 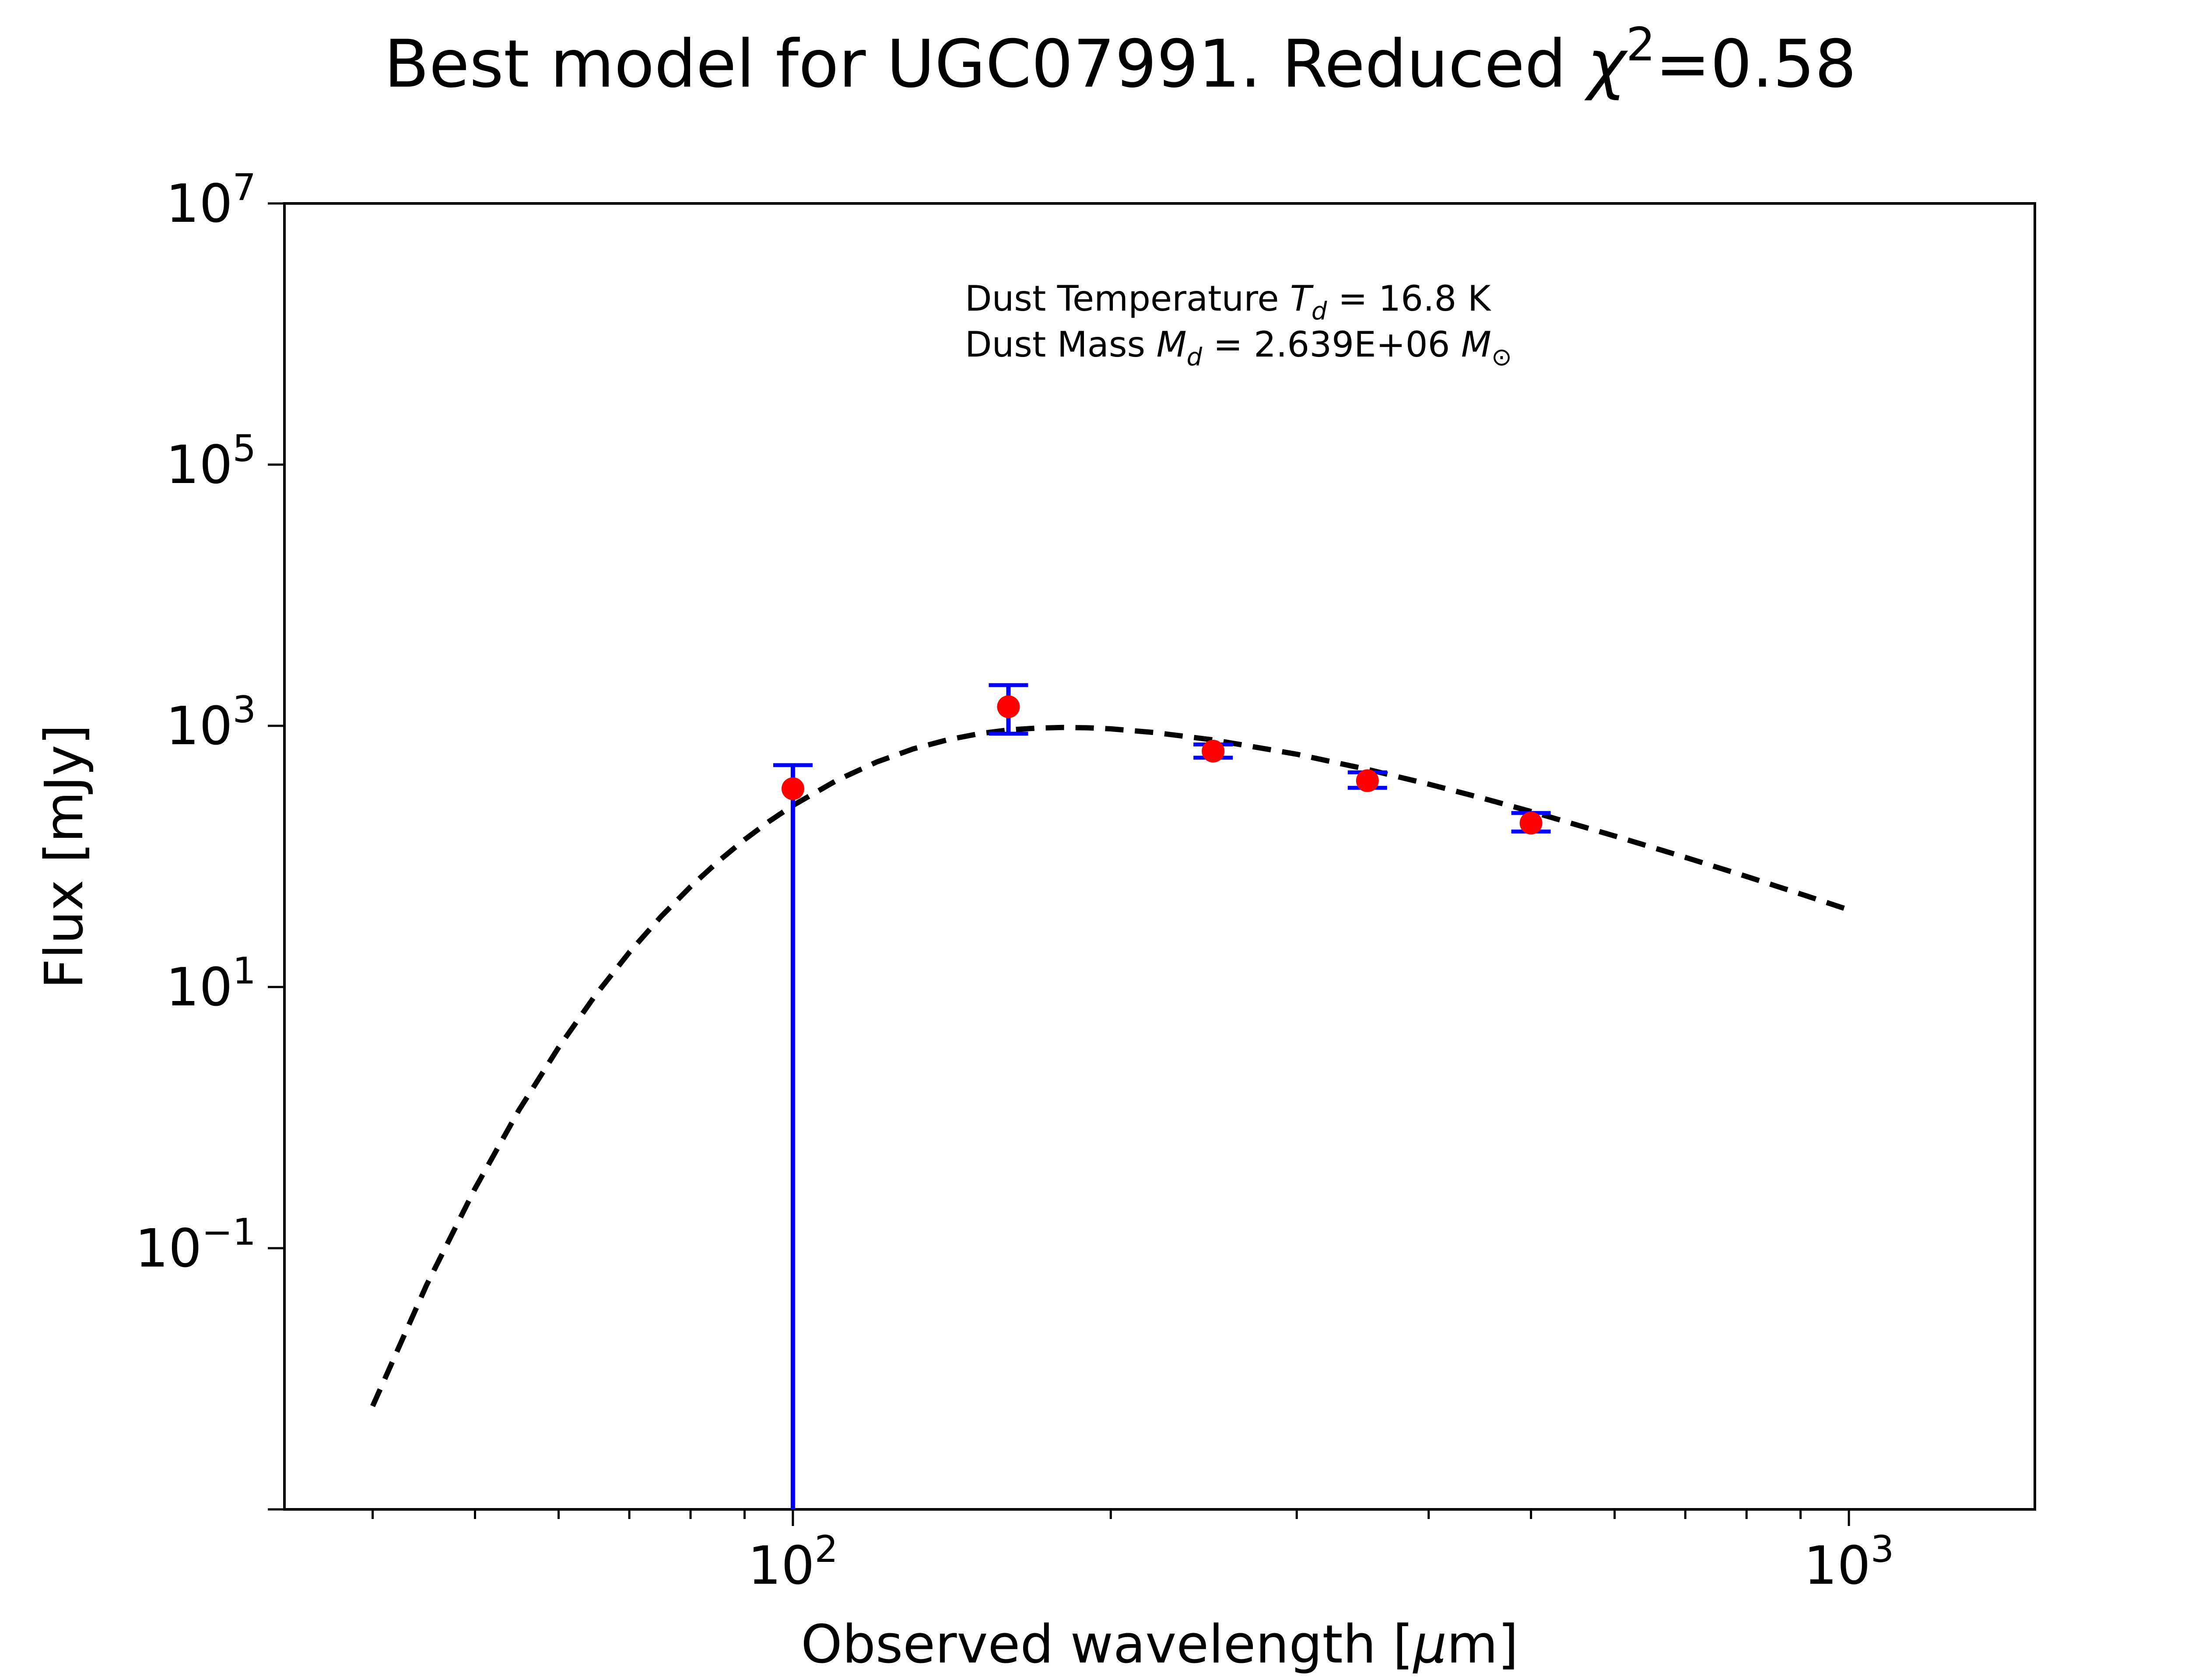 I want to click on x-tick-label-exponent: 2, so click(x=826, y=1549).